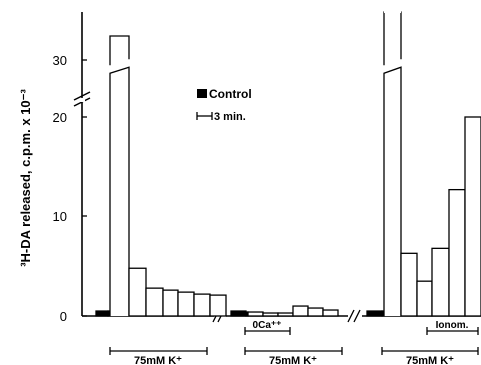 The image size is (481, 365). I want to click on y-axis-break-mark, so click(82, 96).